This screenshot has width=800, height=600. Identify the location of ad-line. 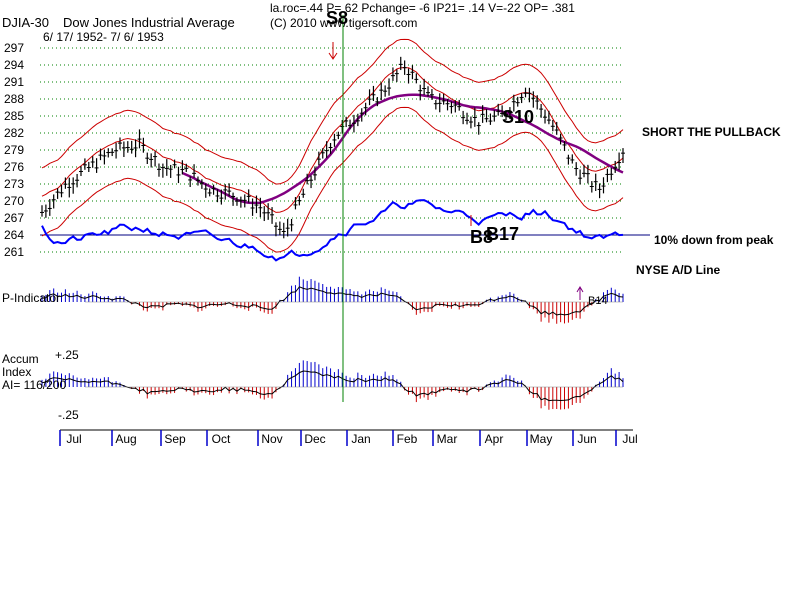
(332, 230).